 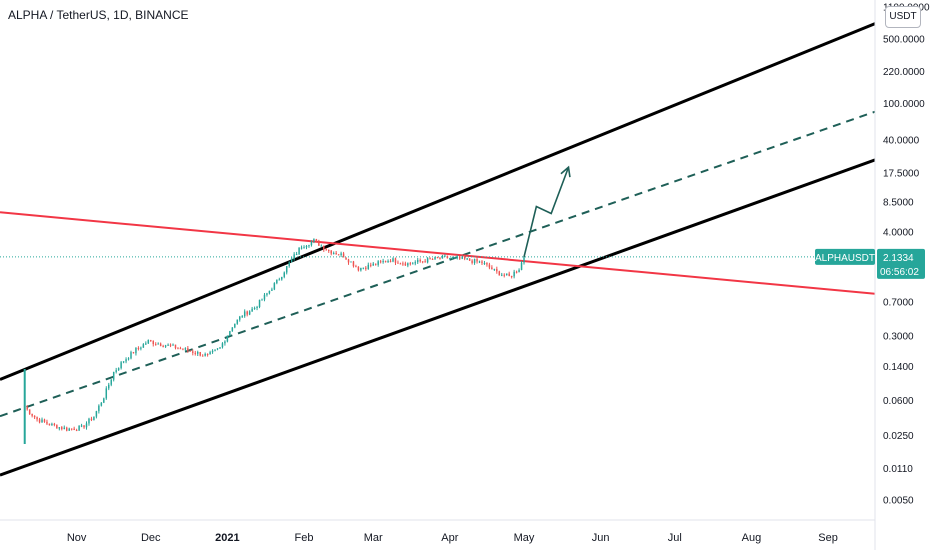 I want to click on y-tick-label: 220.0000, so click(x=904, y=72).